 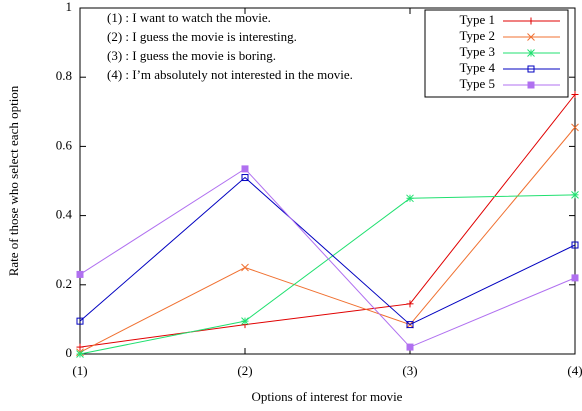 I want to click on legend-label: Type 4, so click(x=477, y=67).